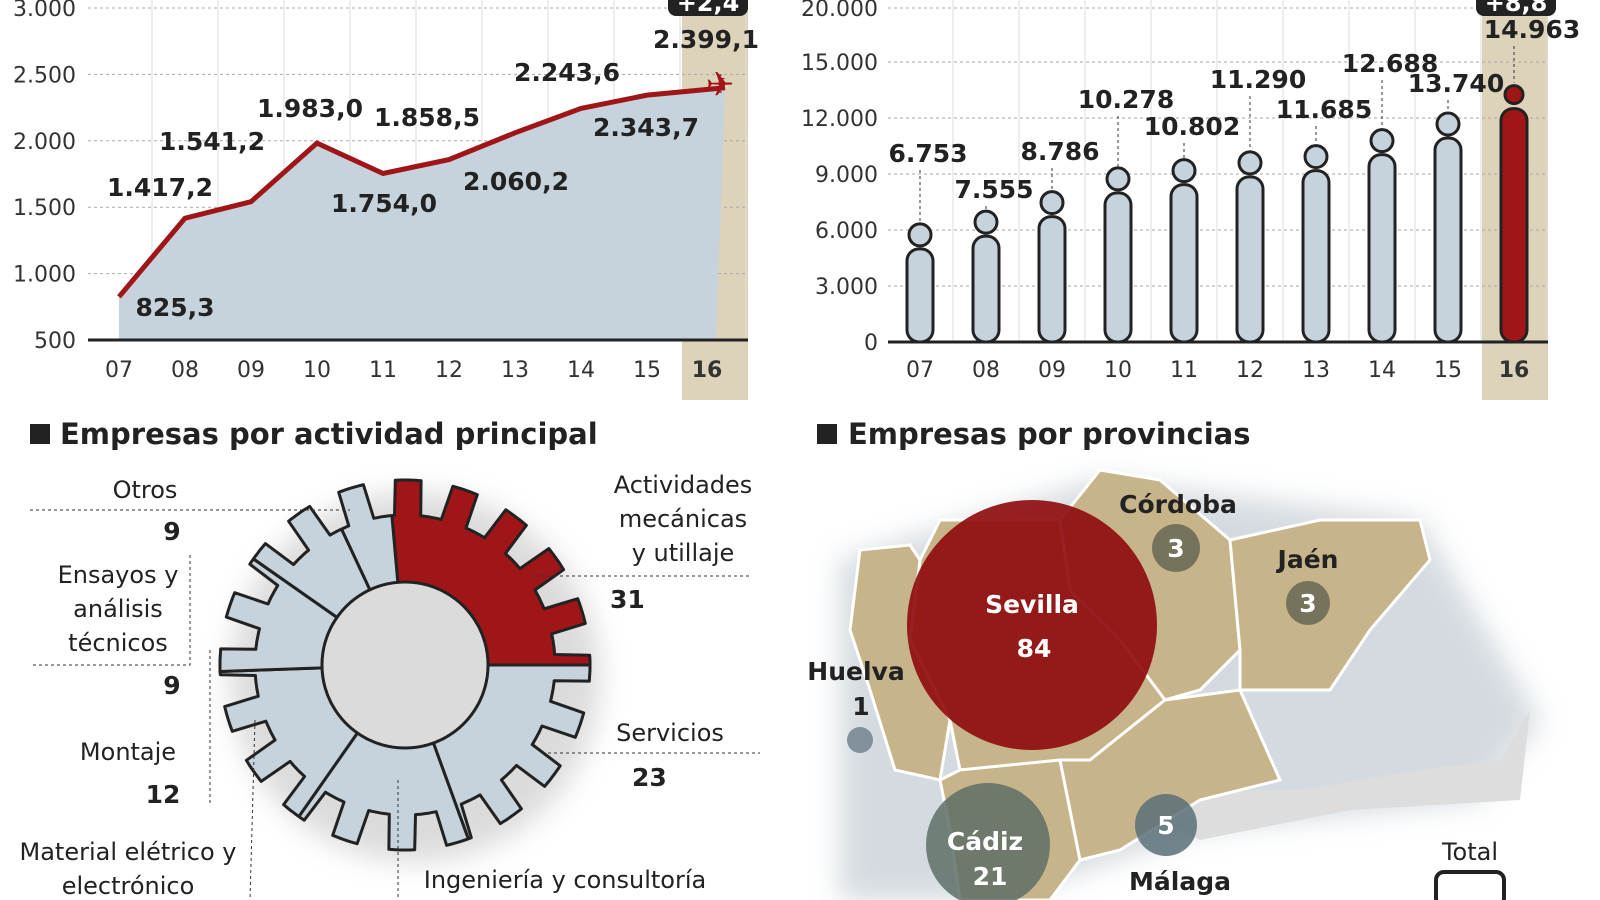 This screenshot has height=900, width=1600. What do you see at coordinates (1324, 109) in the screenshot?
I see `data-label: 11.685` at bounding box center [1324, 109].